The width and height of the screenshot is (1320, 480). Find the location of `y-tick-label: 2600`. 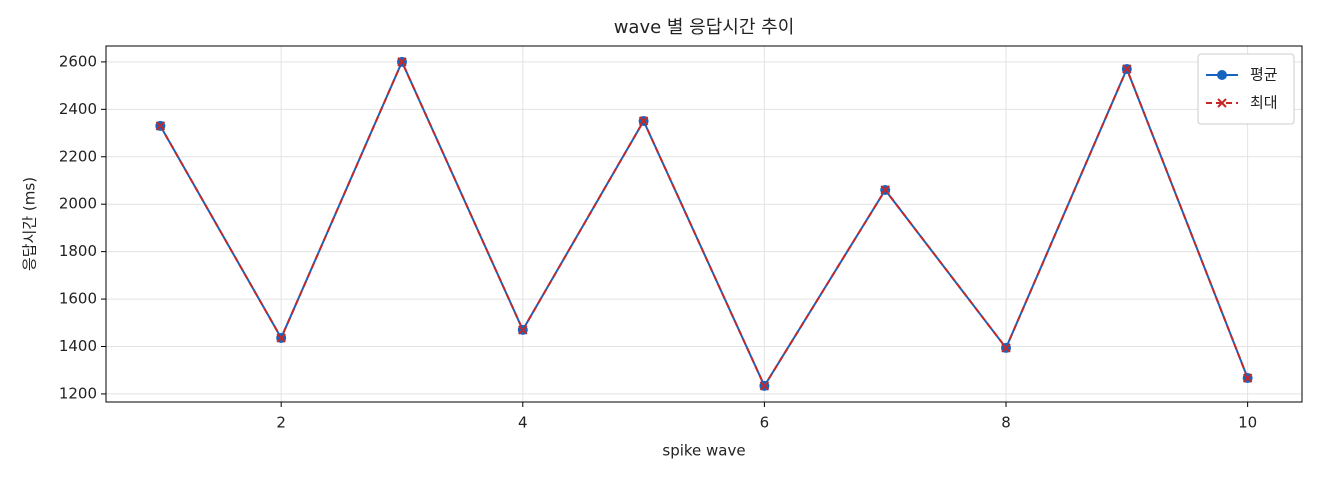

y-tick-label: 2600 is located at coordinates (78, 61).